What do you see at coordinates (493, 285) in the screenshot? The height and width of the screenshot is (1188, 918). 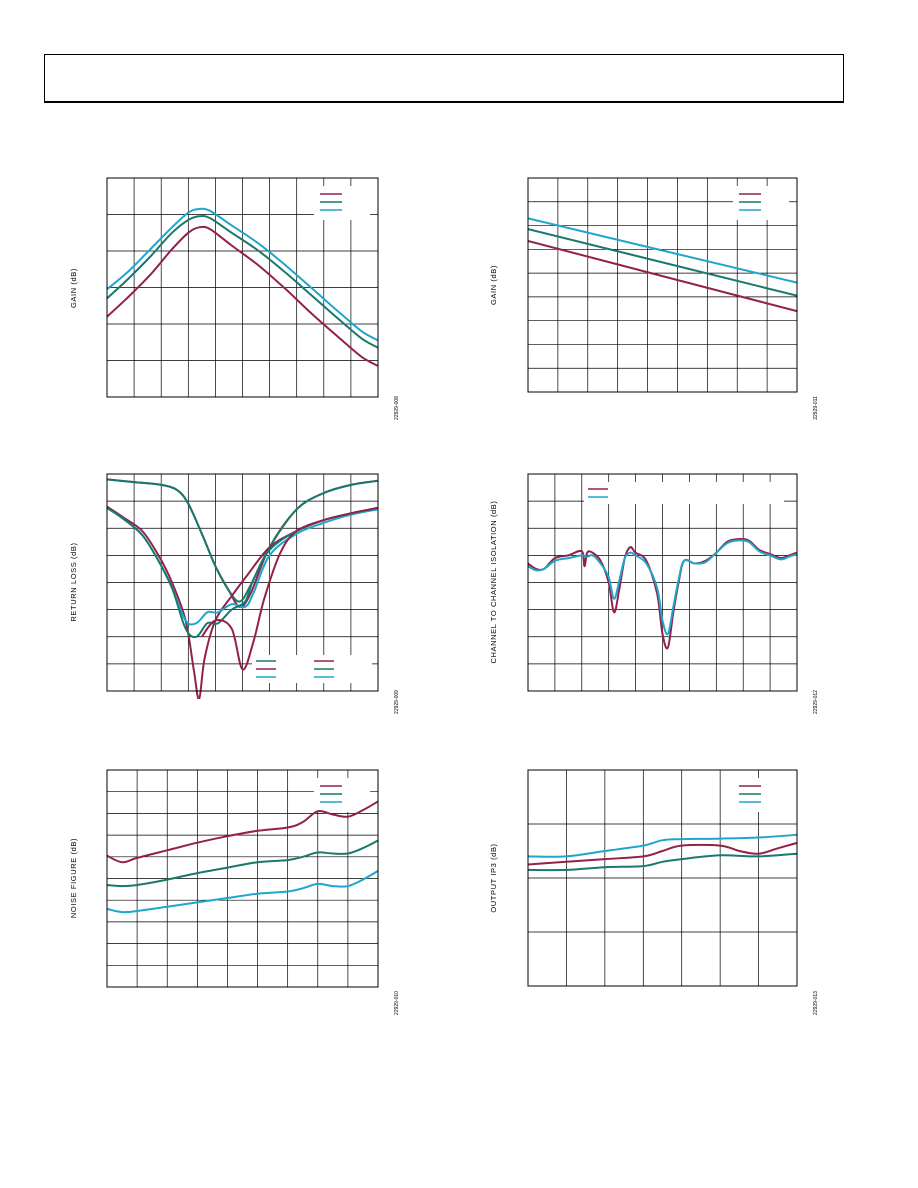 I see `gain-tilt-ylabel: GAIN (dB)` at bounding box center [493, 285].